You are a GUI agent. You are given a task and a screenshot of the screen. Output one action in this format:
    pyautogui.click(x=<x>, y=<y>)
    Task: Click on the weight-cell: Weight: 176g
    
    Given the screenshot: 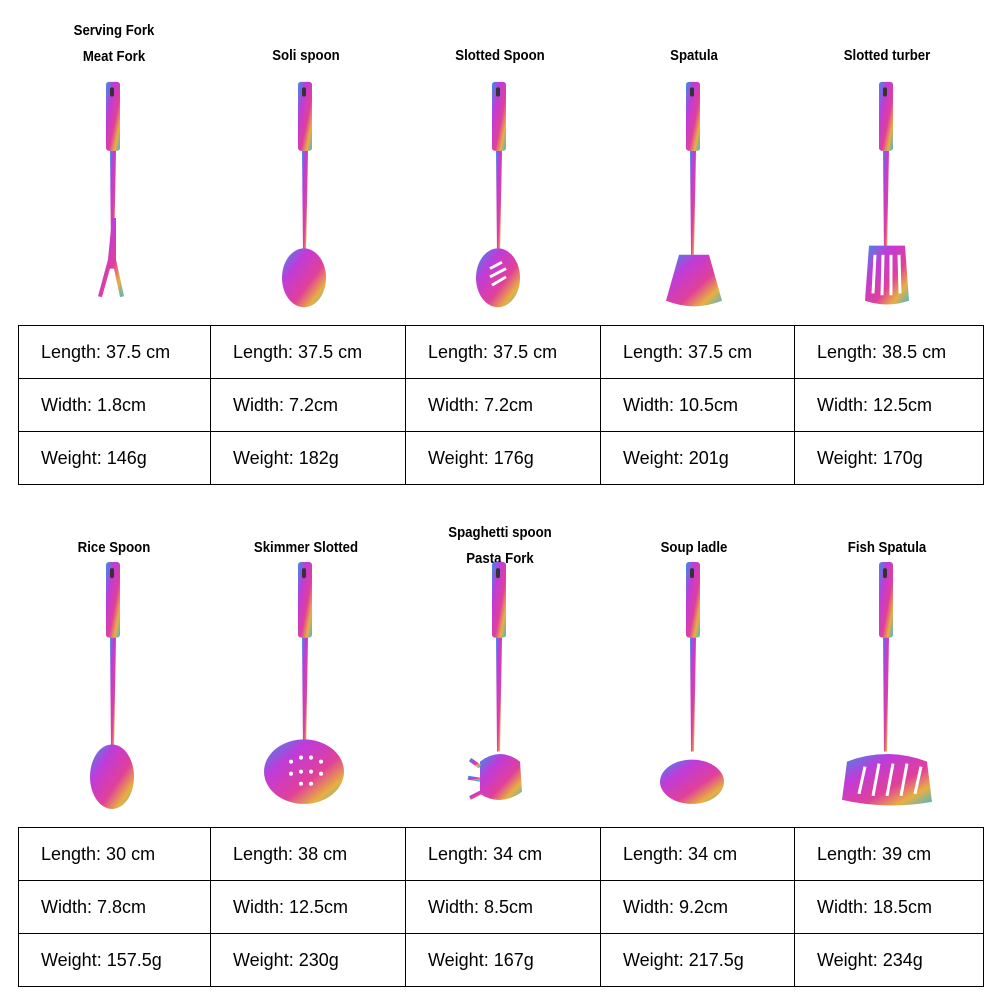 What is the action you would take?
    pyautogui.click(x=503, y=458)
    